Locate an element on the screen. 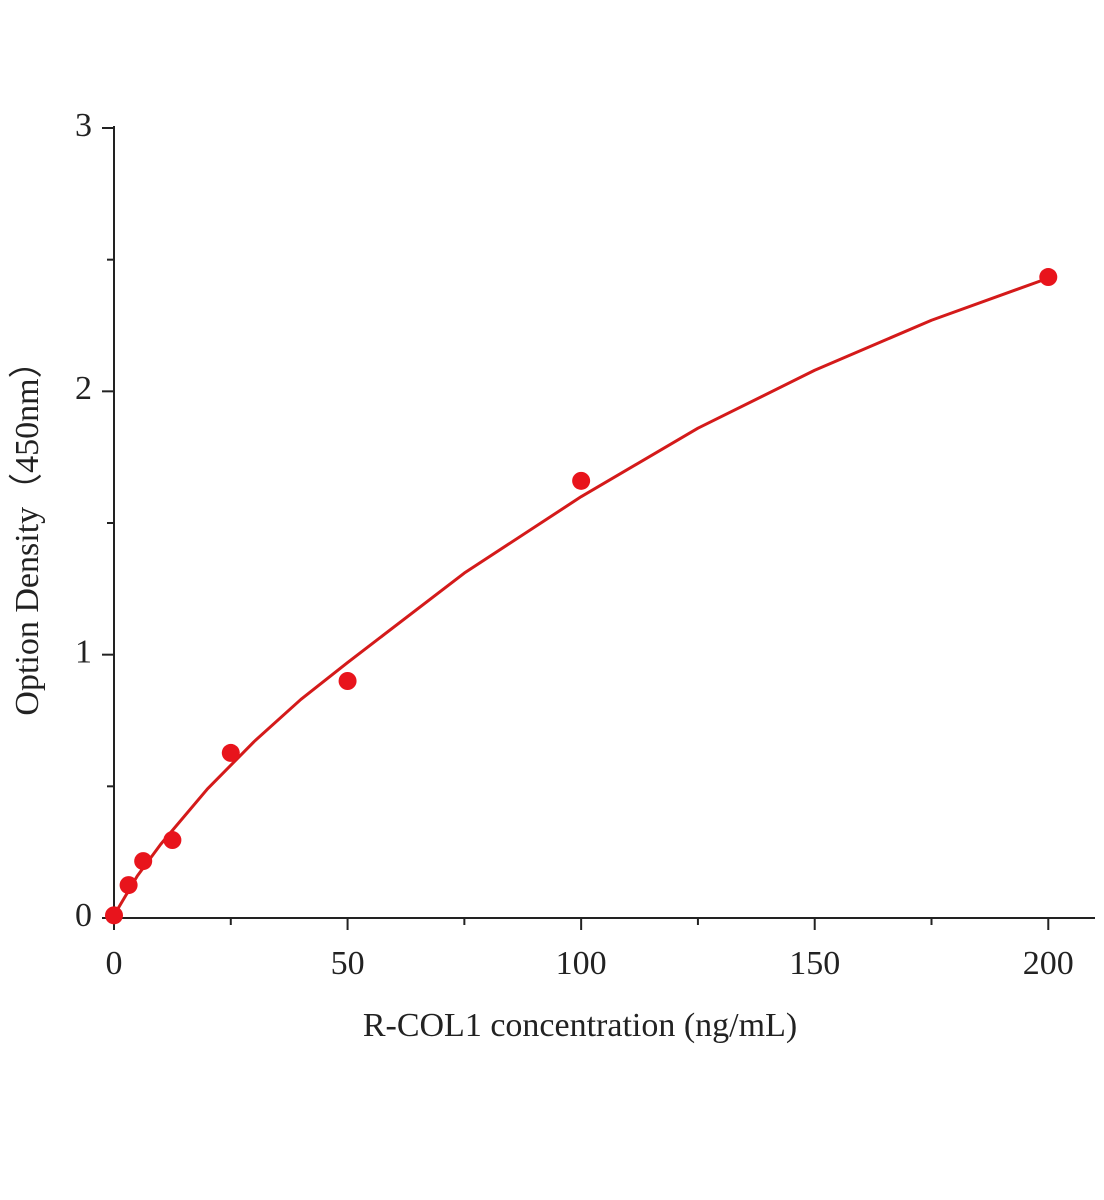 The width and height of the screenshot is (1104, 1200). x-tick-label: 100 is located at coordinates (581, 963).